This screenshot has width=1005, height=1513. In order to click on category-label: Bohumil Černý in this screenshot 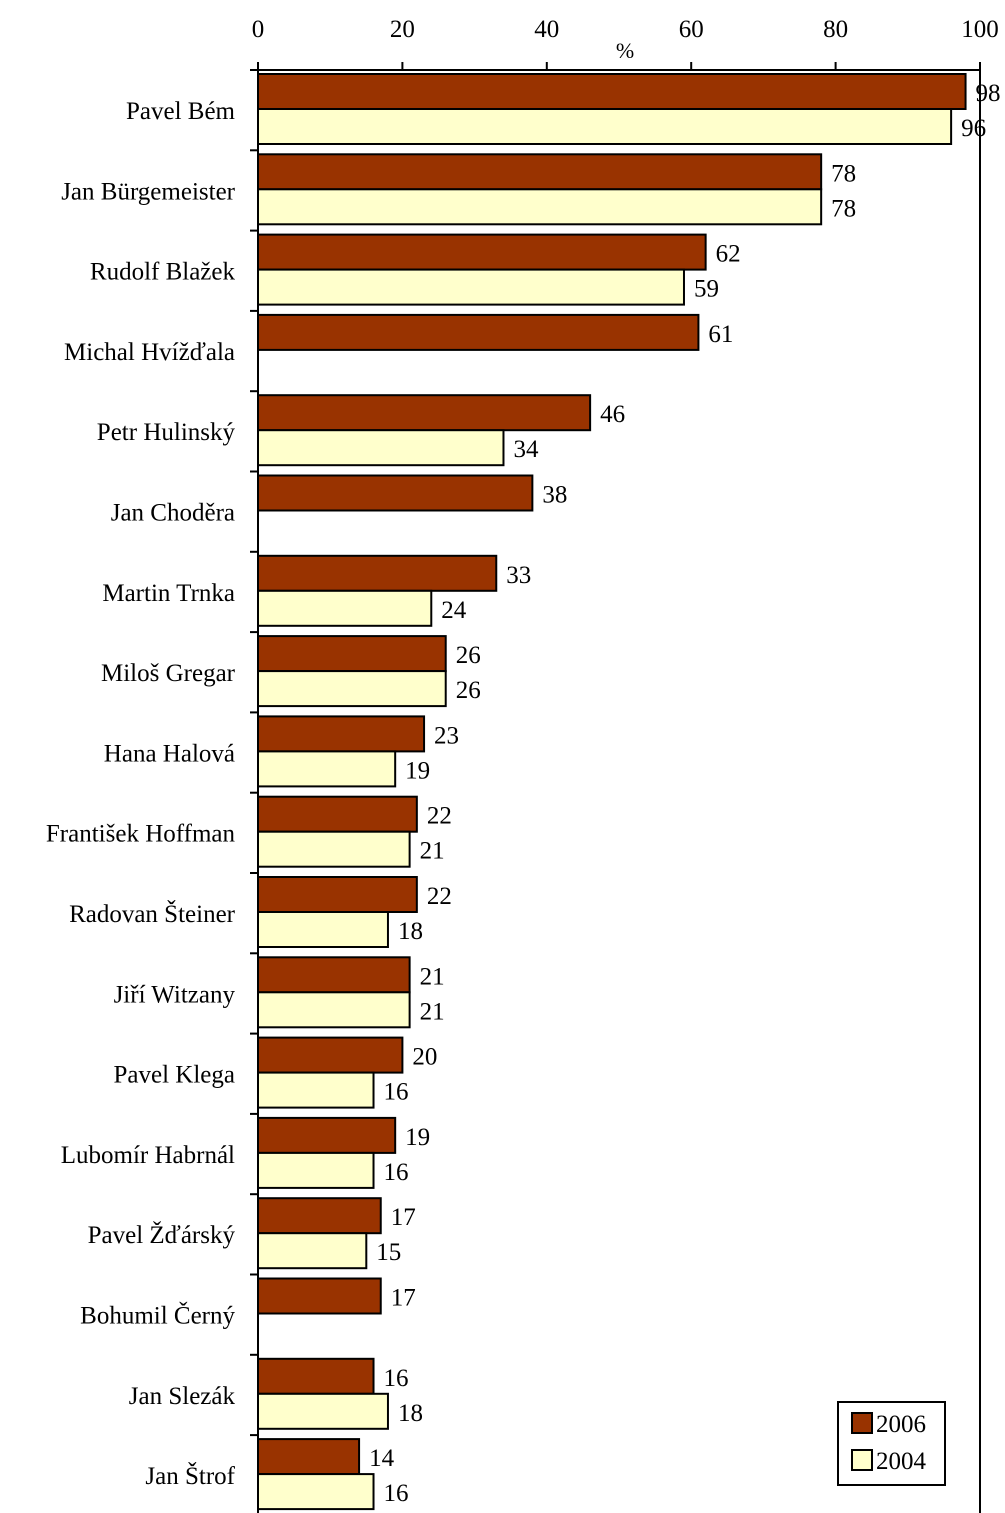, I will do `click(157, 1316)`.